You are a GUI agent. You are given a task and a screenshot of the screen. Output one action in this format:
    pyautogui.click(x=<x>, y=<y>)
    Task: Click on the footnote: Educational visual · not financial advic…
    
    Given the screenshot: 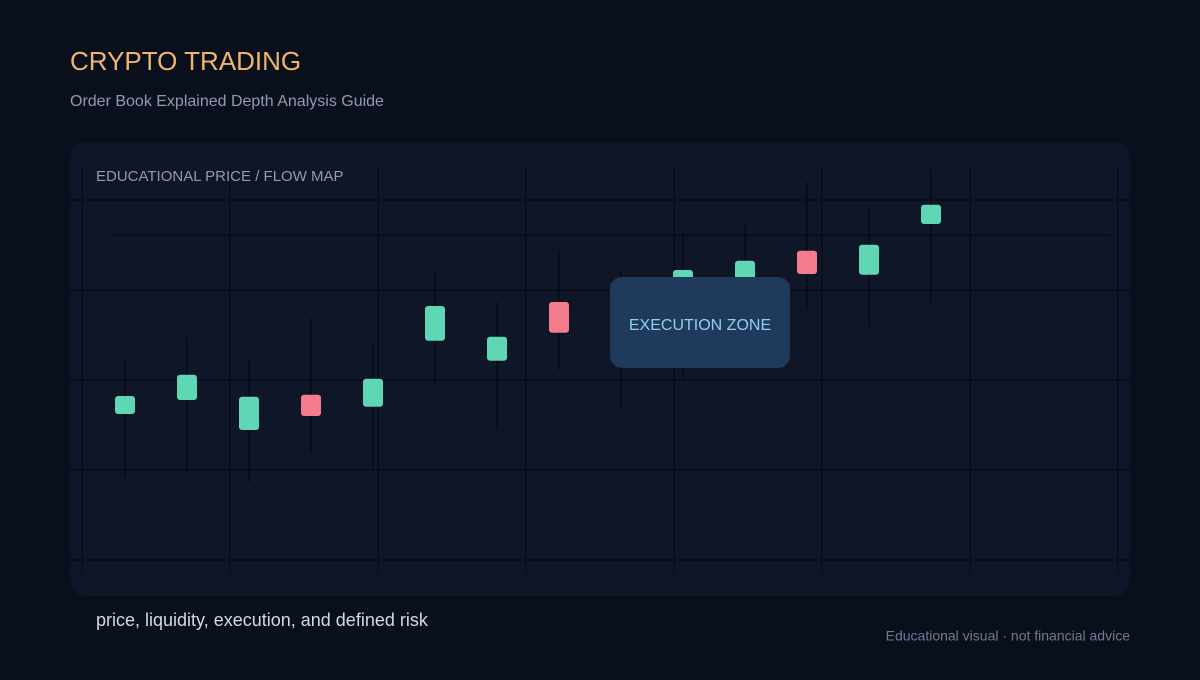 What is the action you would take?
    pyautogui.click(x=1008, y=636)
    